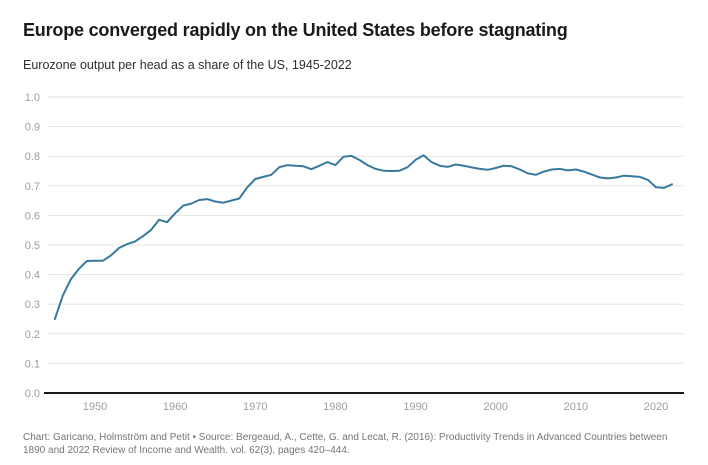 Image resolution: width=708 pixels, height=465 pixels. I want to click on y-tick-label: 0.4, so click(32, 276).